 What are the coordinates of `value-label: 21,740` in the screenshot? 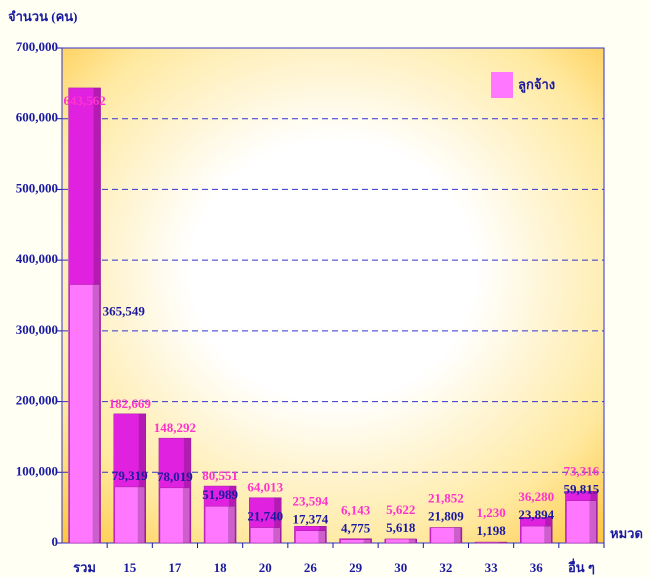 It's located at (265, 516).